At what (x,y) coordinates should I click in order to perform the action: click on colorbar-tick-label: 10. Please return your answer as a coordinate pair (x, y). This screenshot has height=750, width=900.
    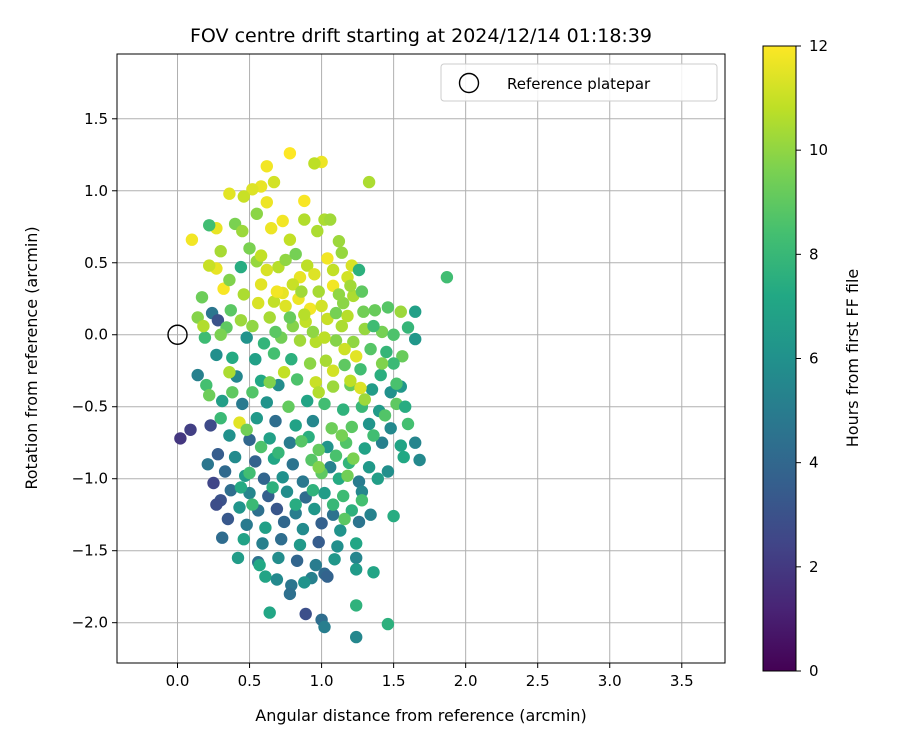
    Looking at the image, I should click on (818, 150).